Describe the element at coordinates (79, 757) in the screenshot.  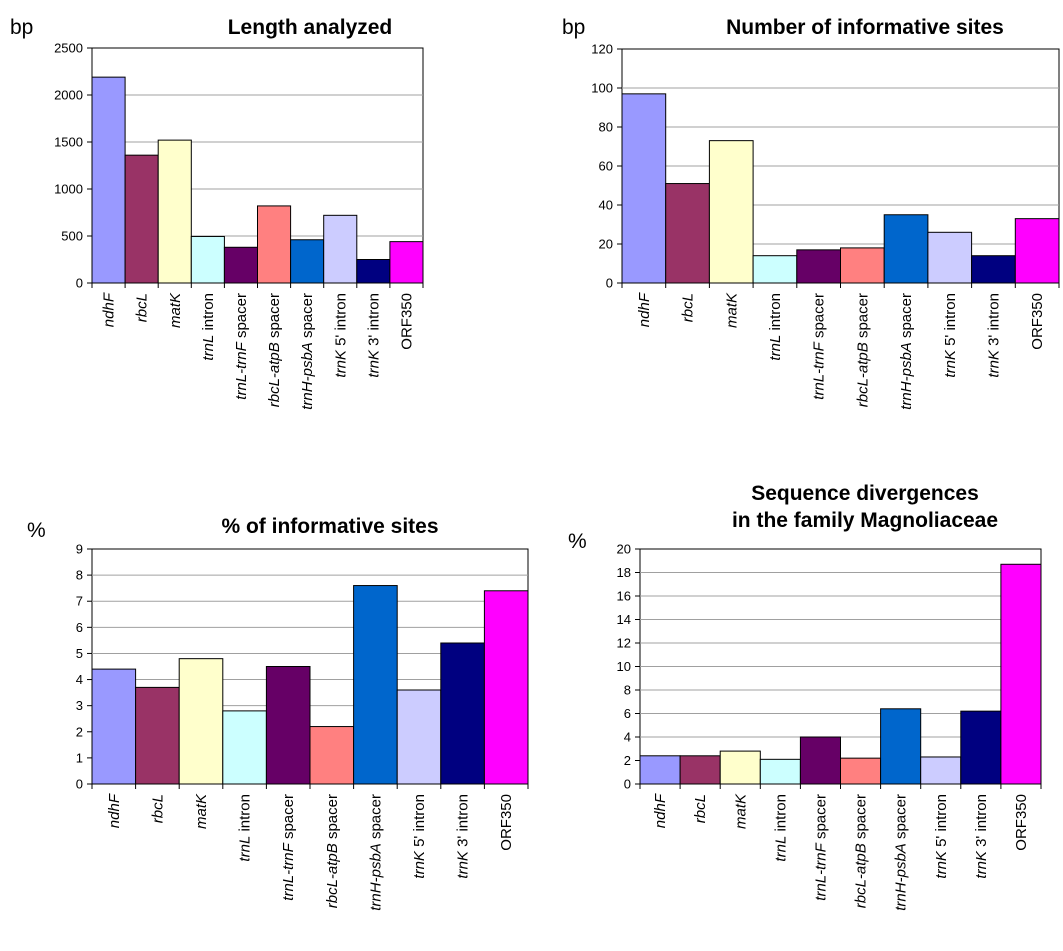
I see `y-tick-label: 1` at that location.